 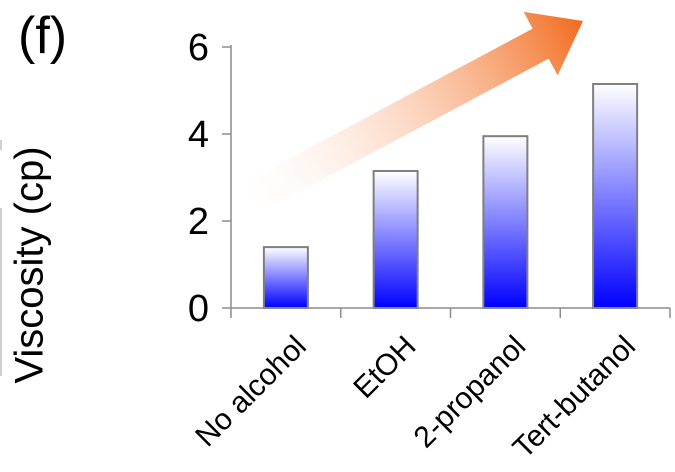 I want to click on panel-label: (f), so click(x=43, y=36).